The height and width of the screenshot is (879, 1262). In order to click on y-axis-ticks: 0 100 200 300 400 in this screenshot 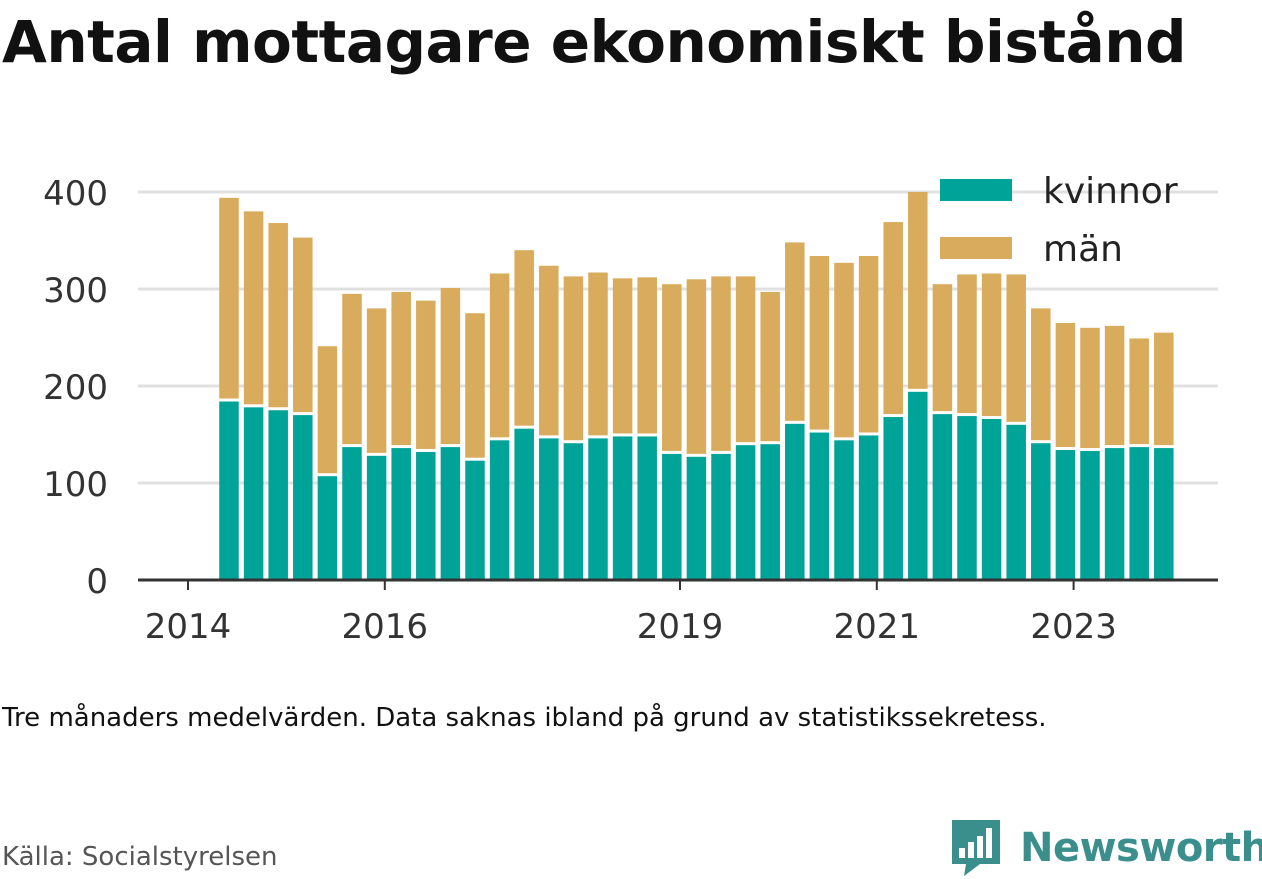, I will do `click(75, 388)`.